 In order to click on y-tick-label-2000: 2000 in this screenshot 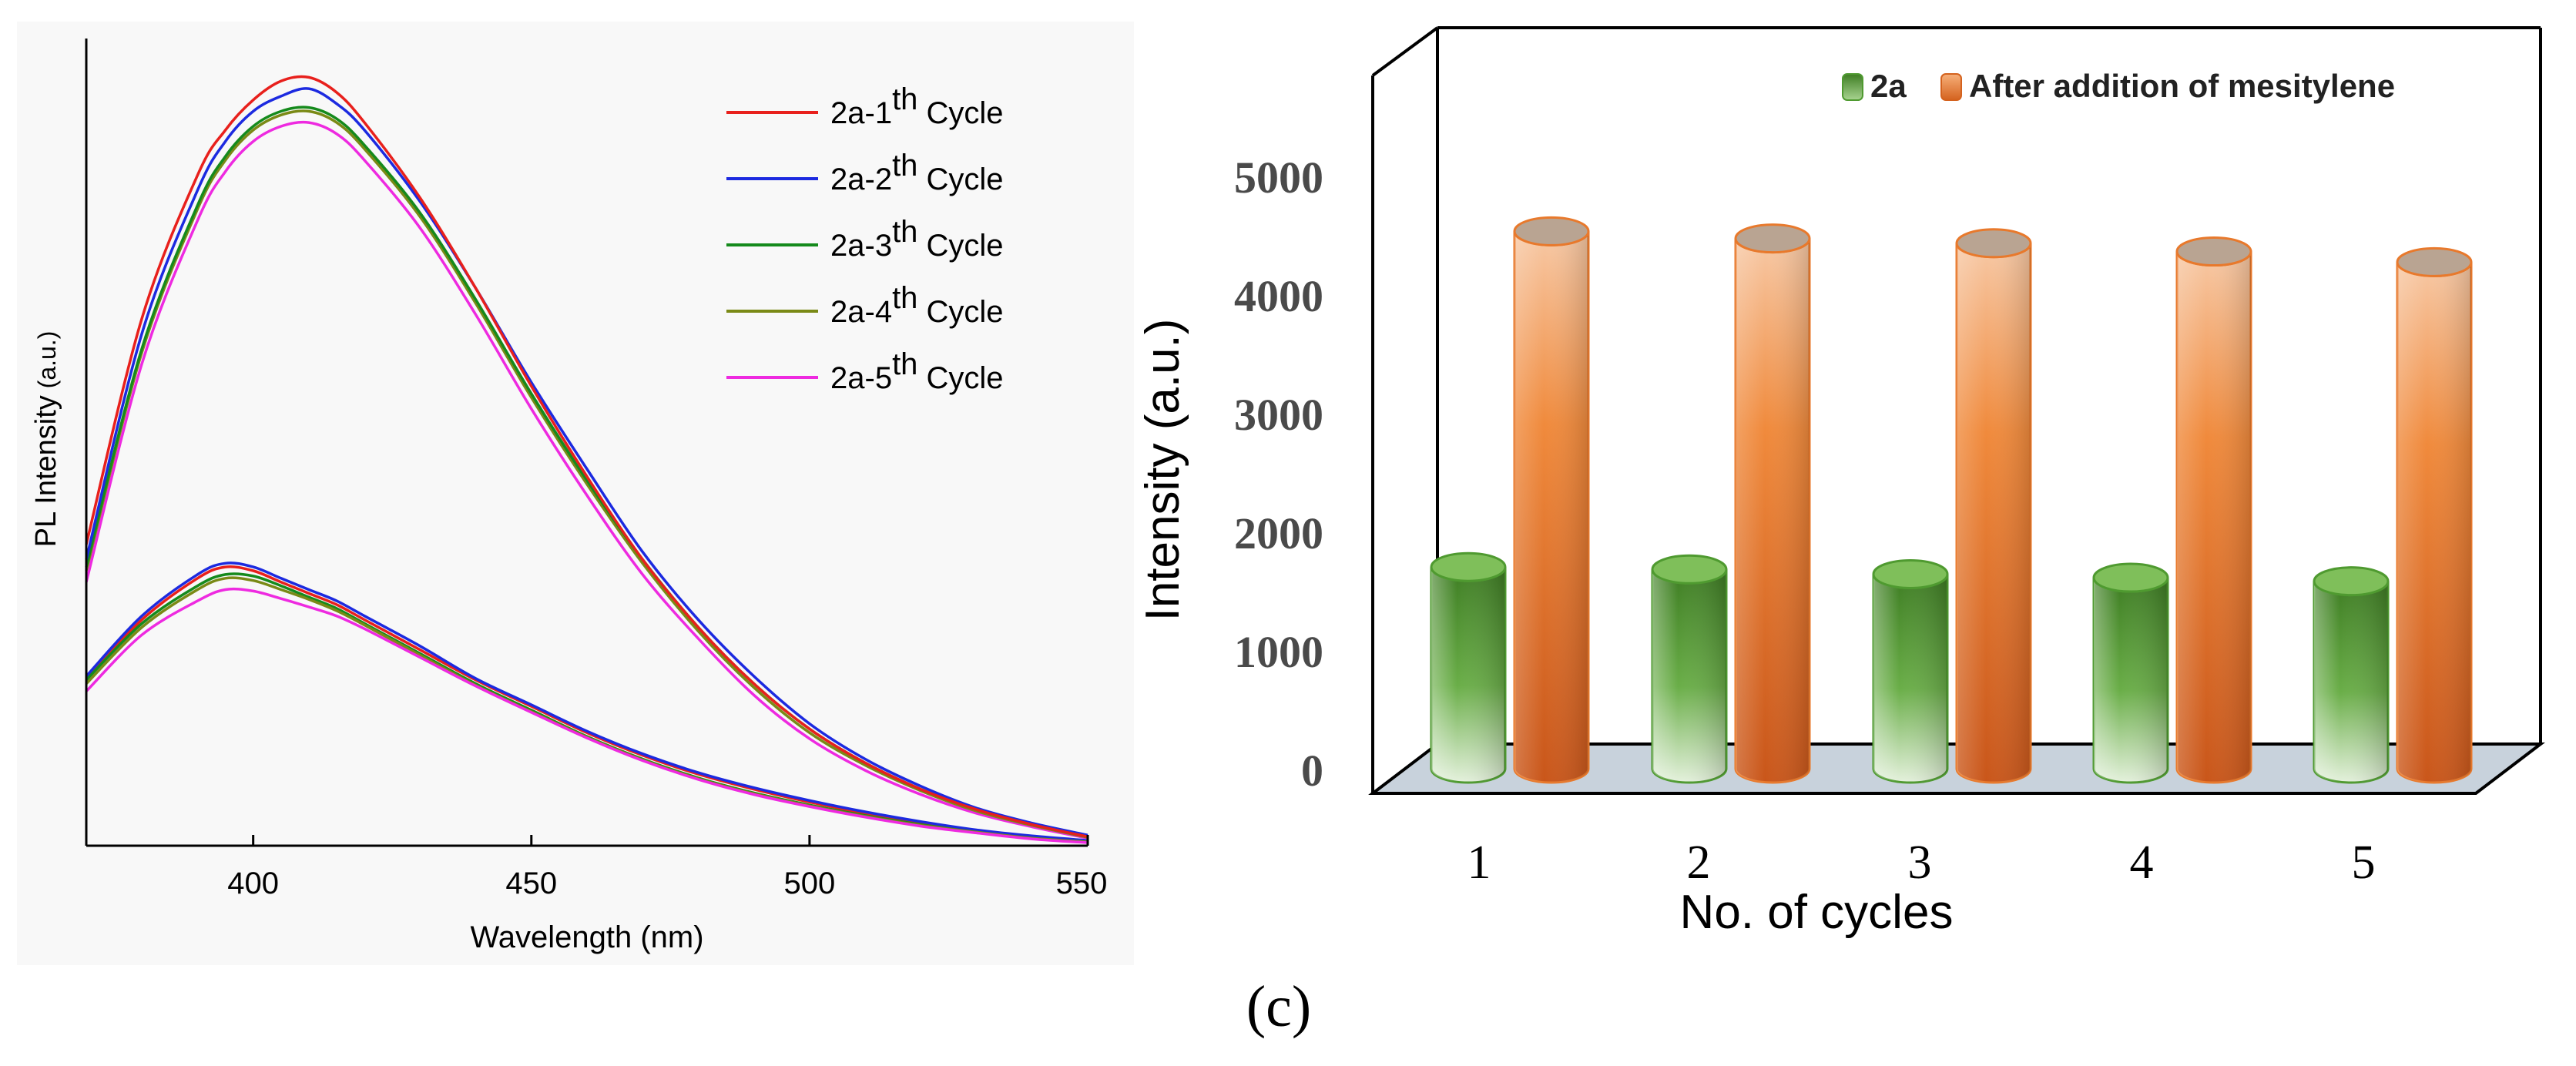, I will do `click(1278, 533)`.